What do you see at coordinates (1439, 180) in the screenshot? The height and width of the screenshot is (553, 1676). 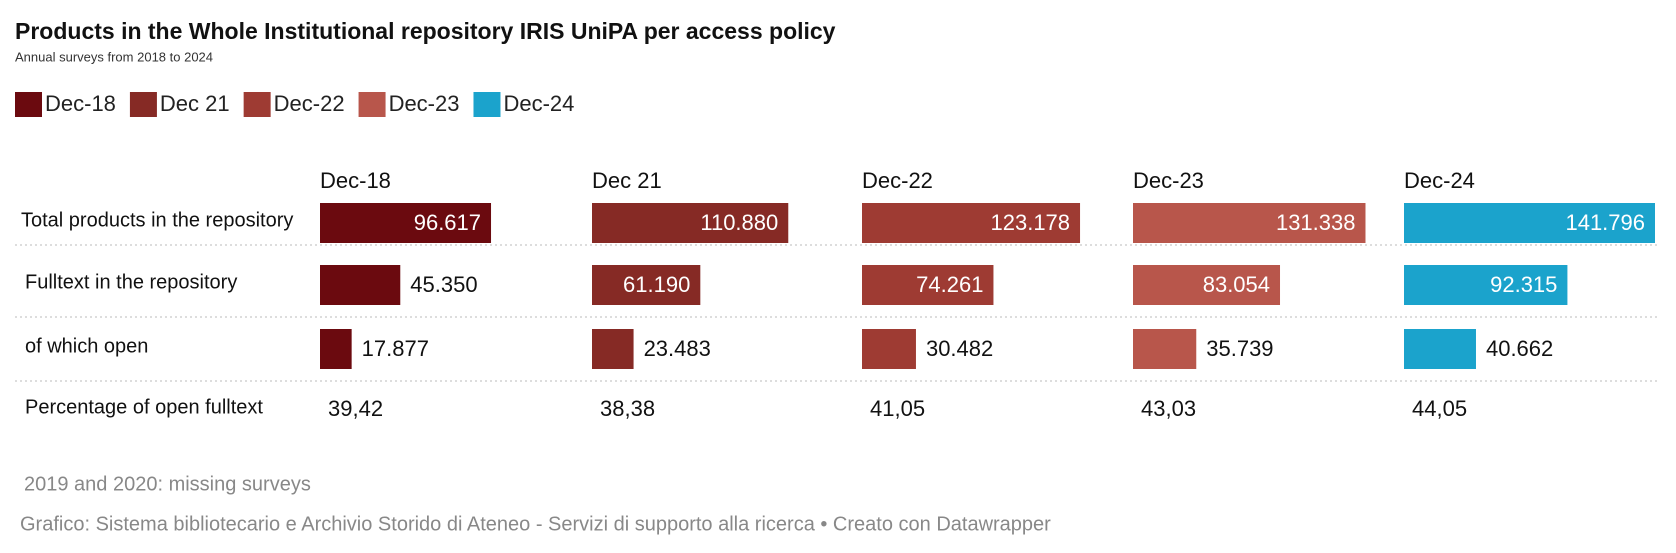 I see `column-header: Dec-24` at bounding box center [1439, 180].